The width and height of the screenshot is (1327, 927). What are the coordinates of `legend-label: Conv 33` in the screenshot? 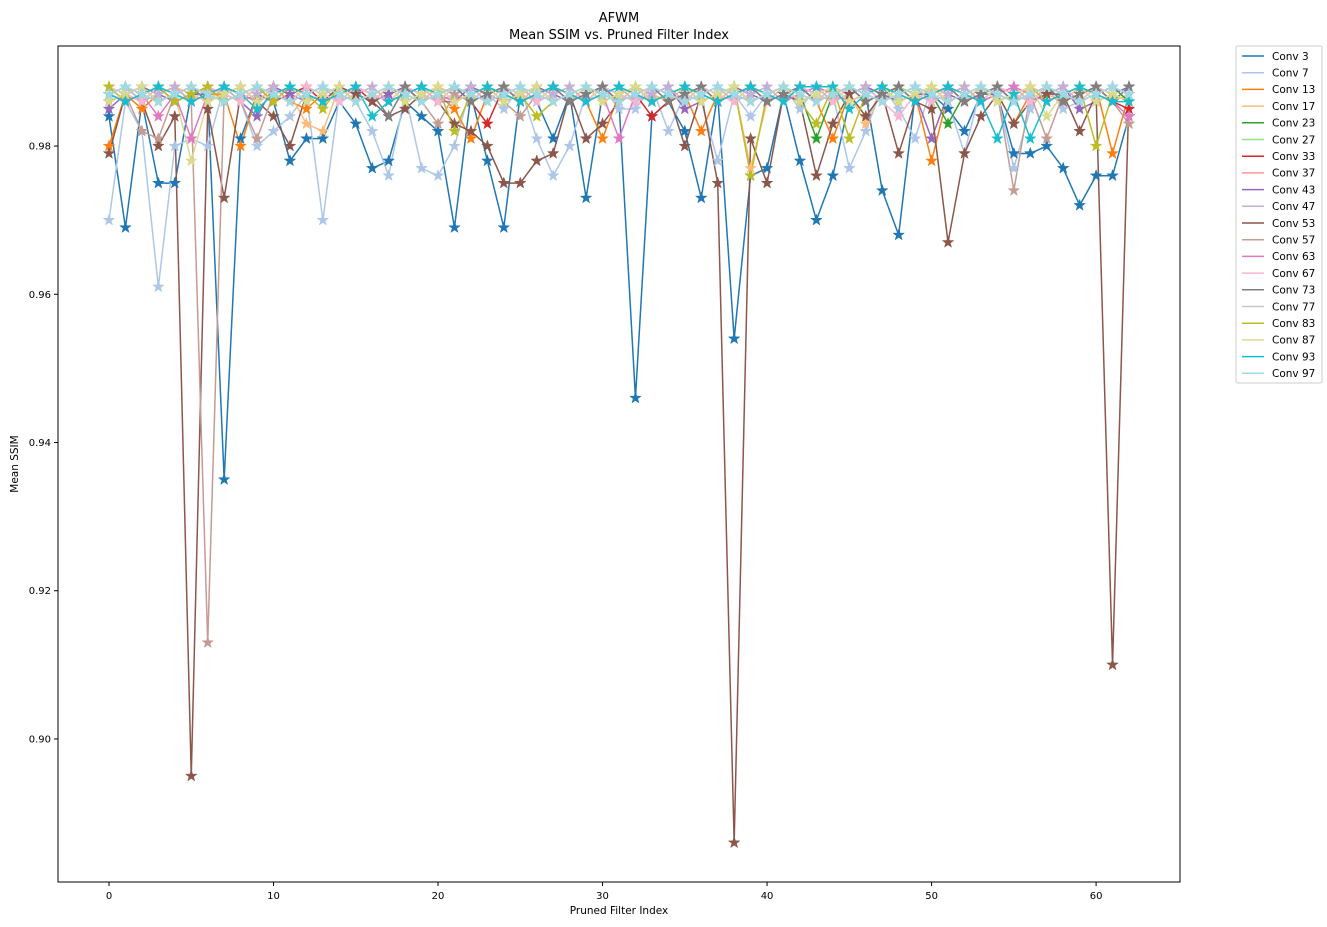 It's located at (1293, 157).